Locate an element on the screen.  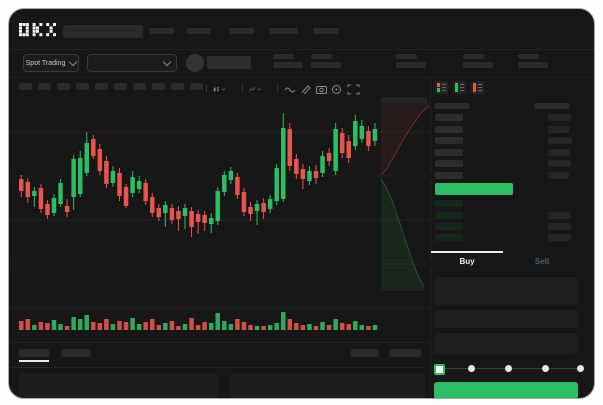
book-asks-only-icon is located at coordinates (477, 87).